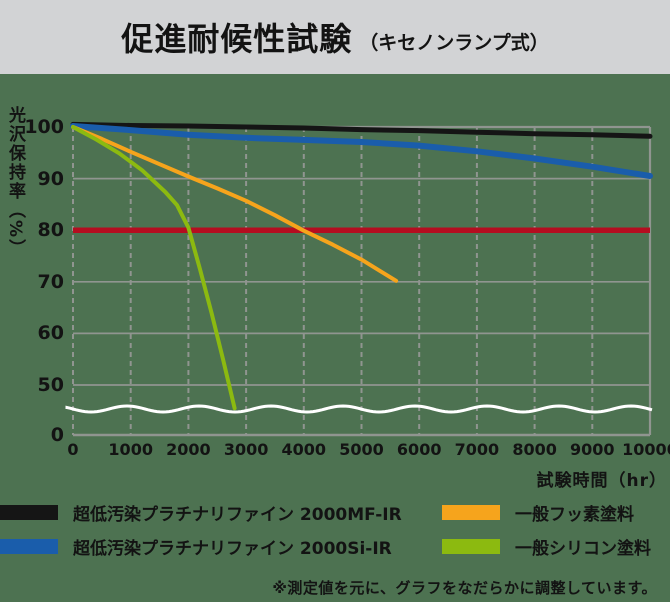  What do you see at coordinates (50, 178) in the screenshot?
I see `y-tick-label: 90` at bounding box center [50, 178].